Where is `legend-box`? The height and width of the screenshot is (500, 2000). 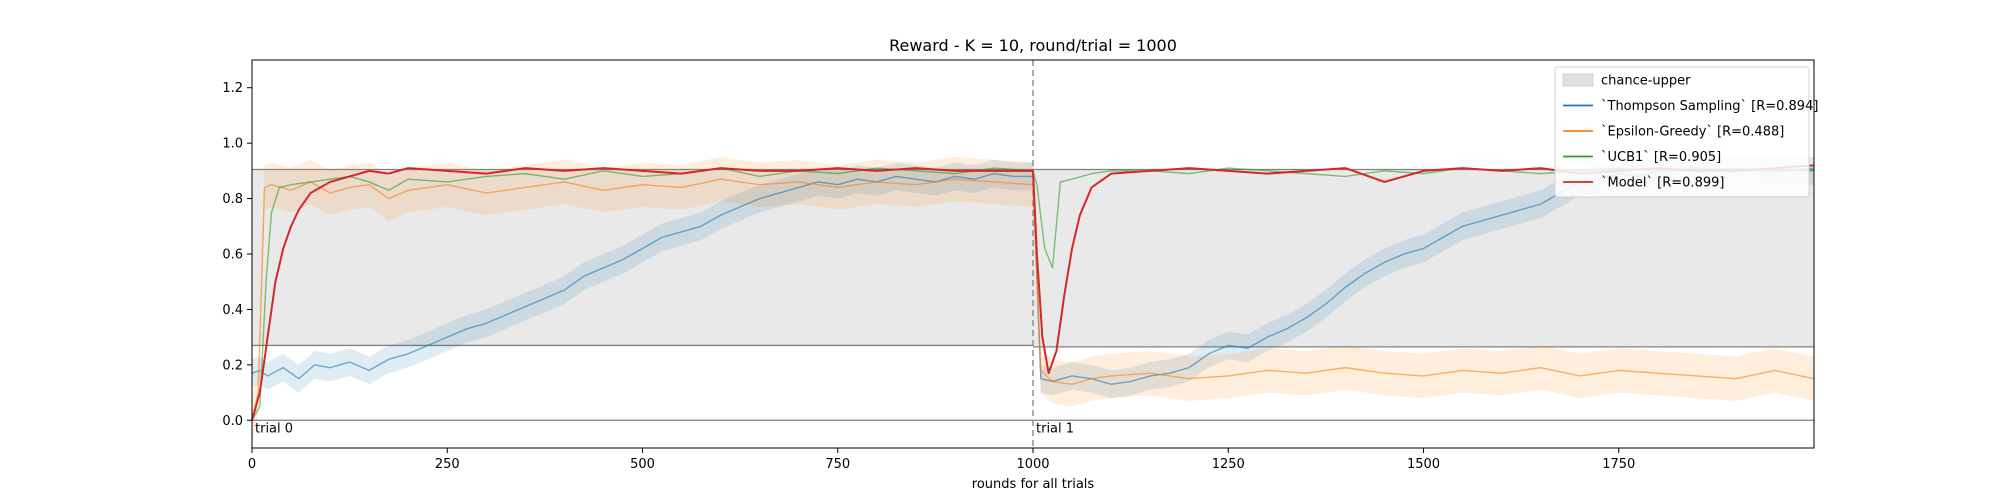 legend-box is located at coordinates (1682, 132).